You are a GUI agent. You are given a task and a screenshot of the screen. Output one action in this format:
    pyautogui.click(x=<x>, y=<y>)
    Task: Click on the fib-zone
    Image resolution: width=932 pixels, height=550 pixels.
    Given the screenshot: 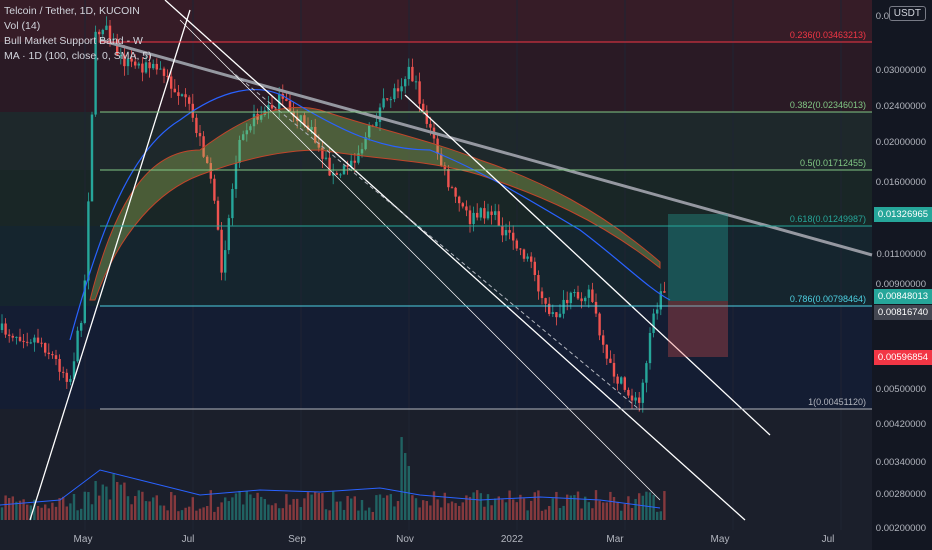 What is the action you would take?
    pyautogui.click(x=436, y=266)
    